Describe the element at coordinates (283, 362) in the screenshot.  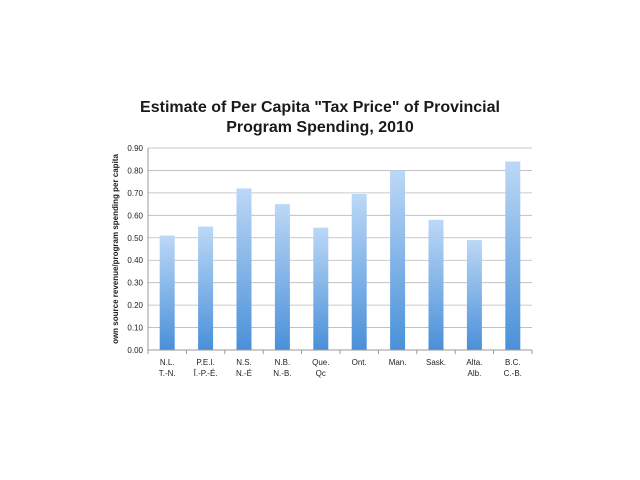
I see `x-tick-label: N.B.` at that location.